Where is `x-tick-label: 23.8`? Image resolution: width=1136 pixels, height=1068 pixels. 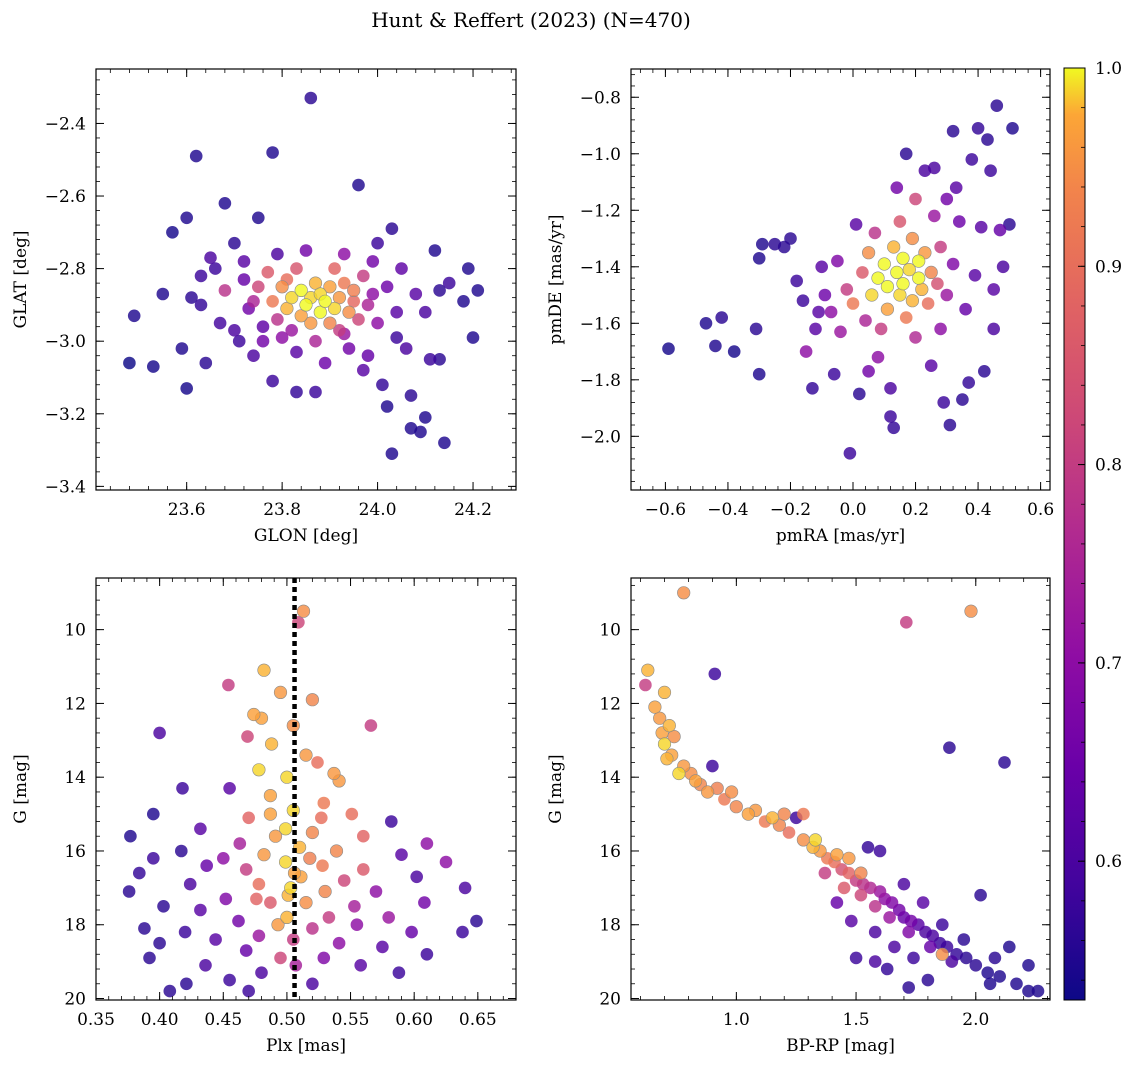 x-tick-label: 23.8 is located at coordinates (282, 510).